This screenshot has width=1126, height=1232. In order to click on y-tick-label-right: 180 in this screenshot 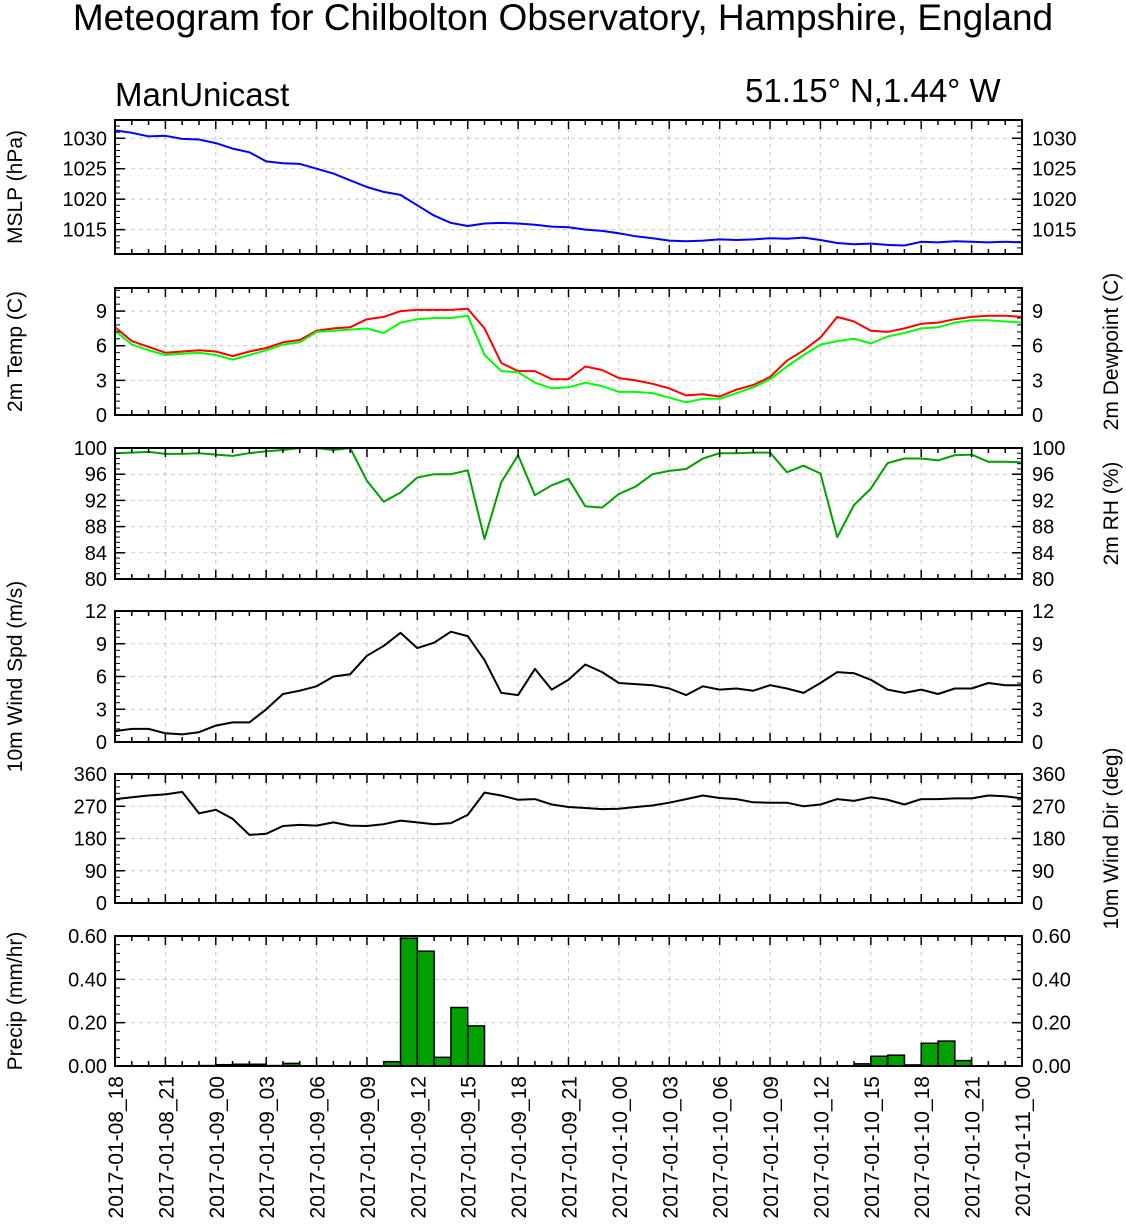, I will do `click(1048, 840)`.